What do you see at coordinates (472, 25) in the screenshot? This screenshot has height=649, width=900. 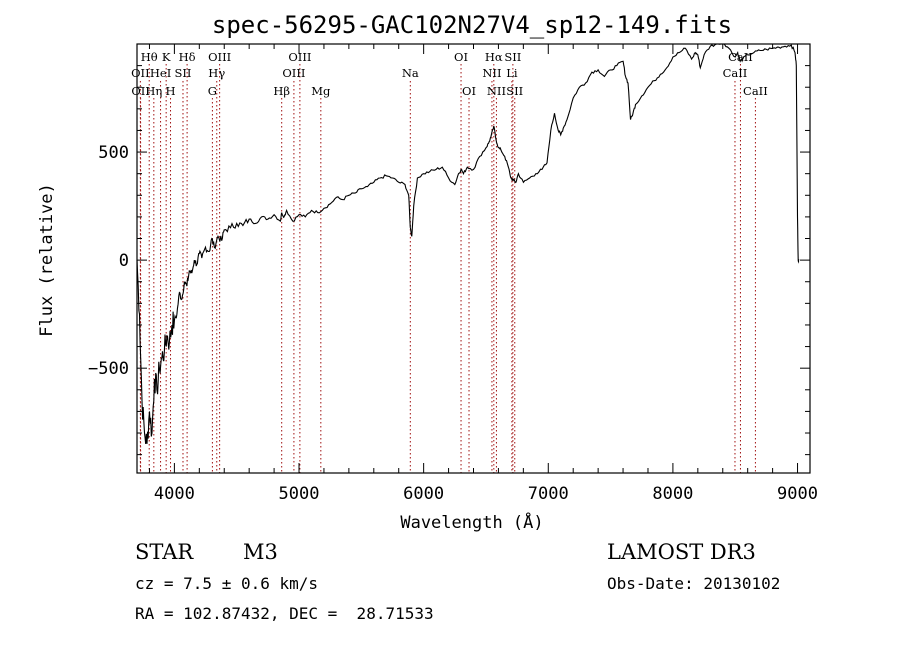 I see `chart-title: spec-56295-GAC102N27V4_sp12-149.fits` at bounding box center [472, 25].